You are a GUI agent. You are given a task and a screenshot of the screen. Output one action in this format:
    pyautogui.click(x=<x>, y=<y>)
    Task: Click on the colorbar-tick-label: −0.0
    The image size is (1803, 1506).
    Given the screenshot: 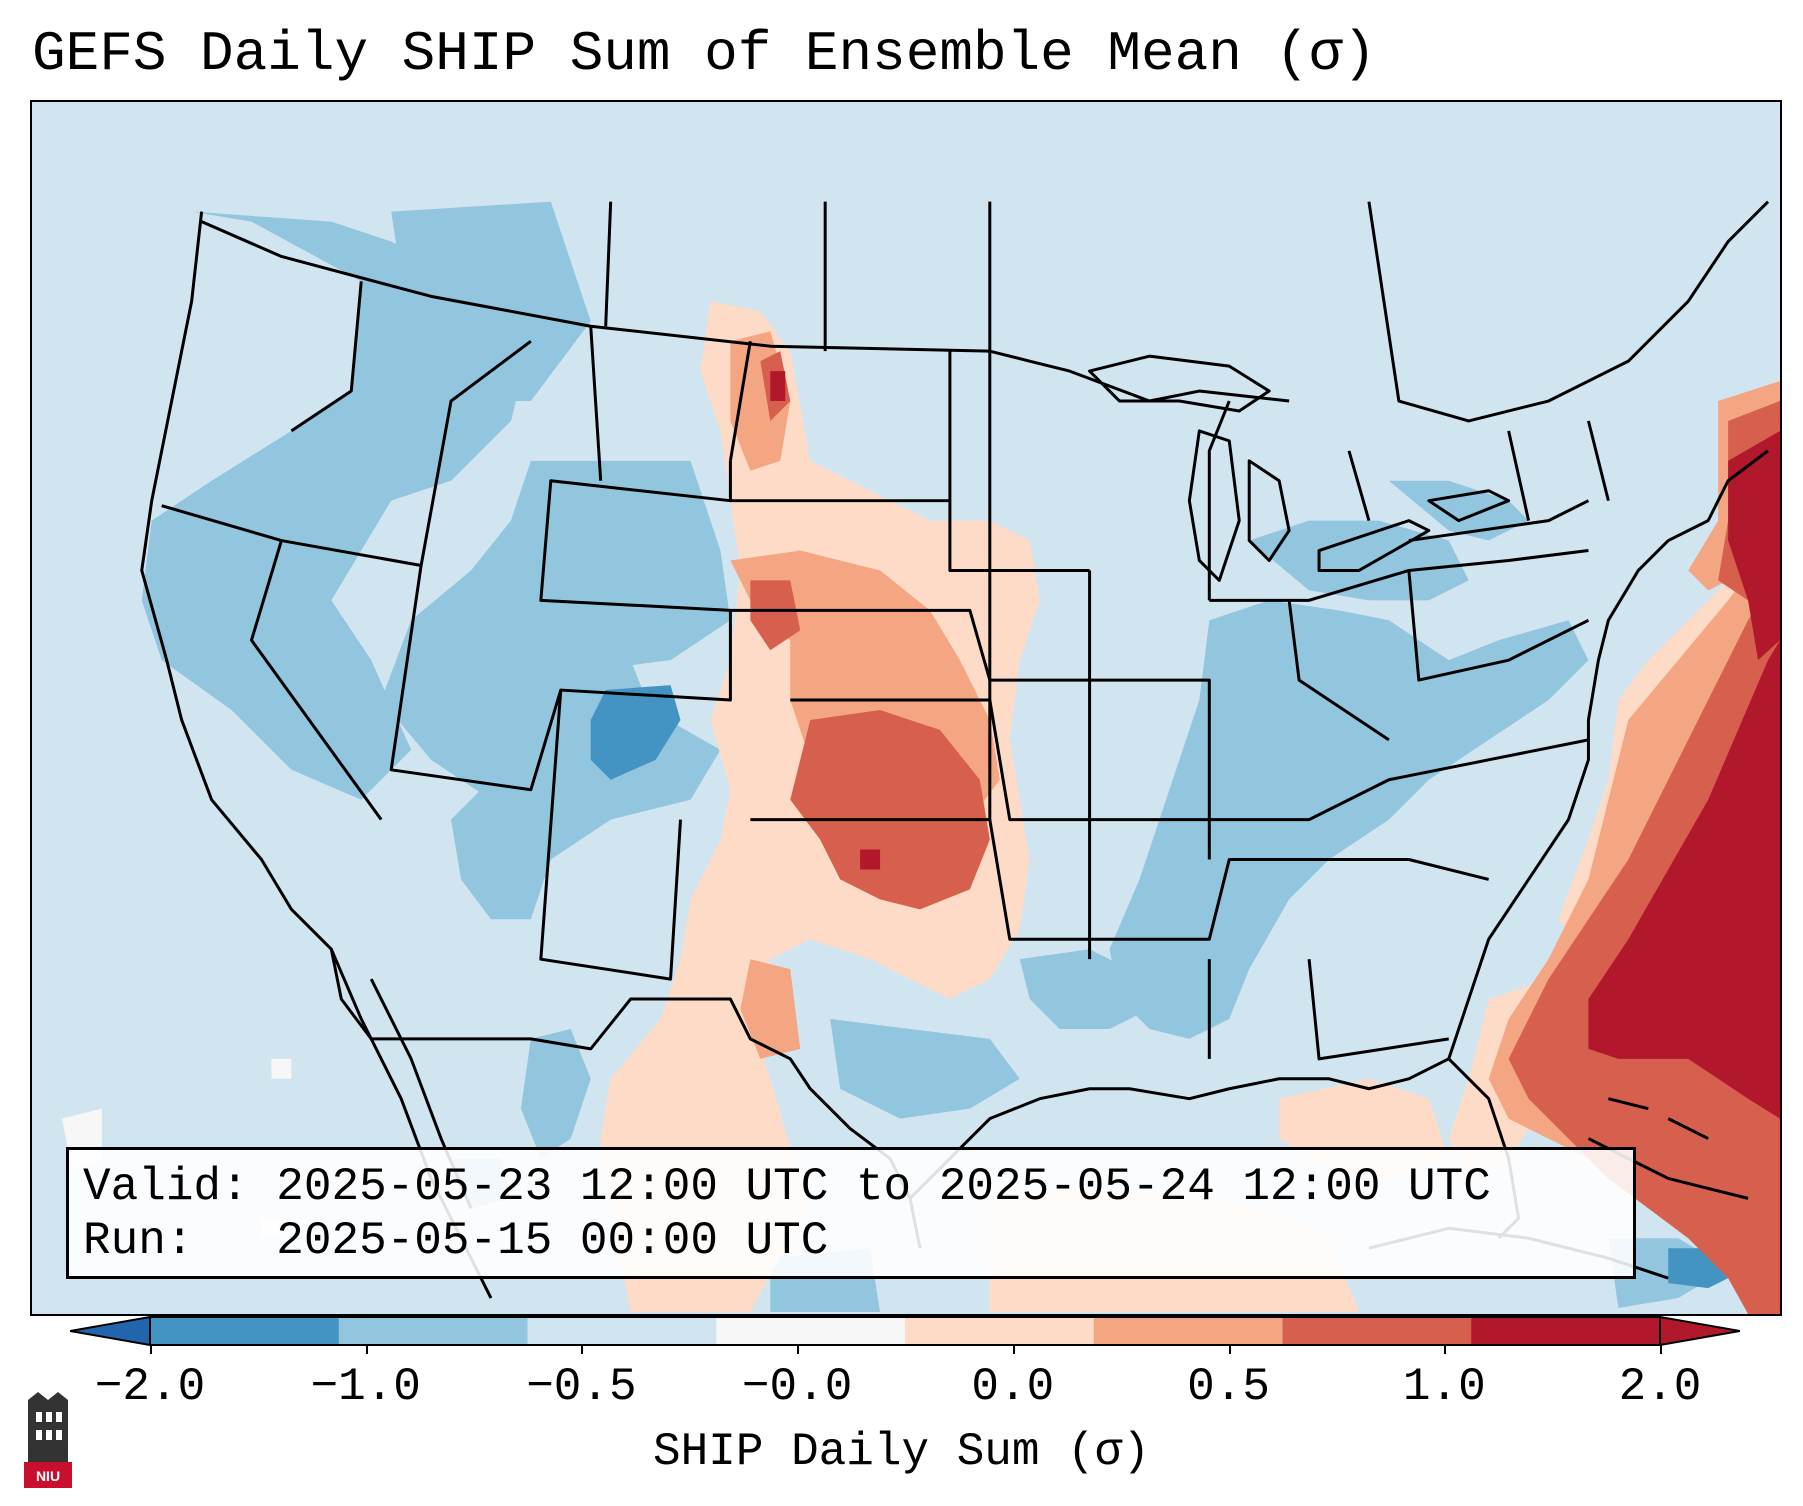 What is the action you would take?
    pyautogui.click(x=797, y=1387)
    